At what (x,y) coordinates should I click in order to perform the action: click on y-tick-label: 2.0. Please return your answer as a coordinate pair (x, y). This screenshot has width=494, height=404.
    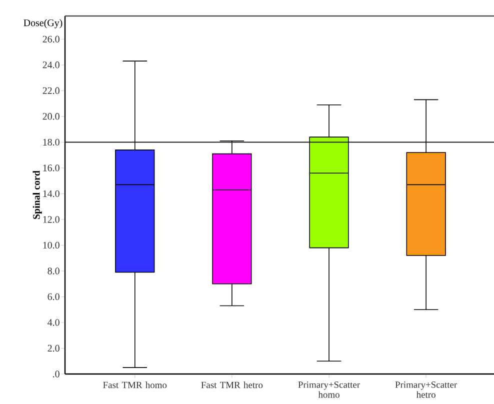
    Looking at the image, I should click on (54, 348).